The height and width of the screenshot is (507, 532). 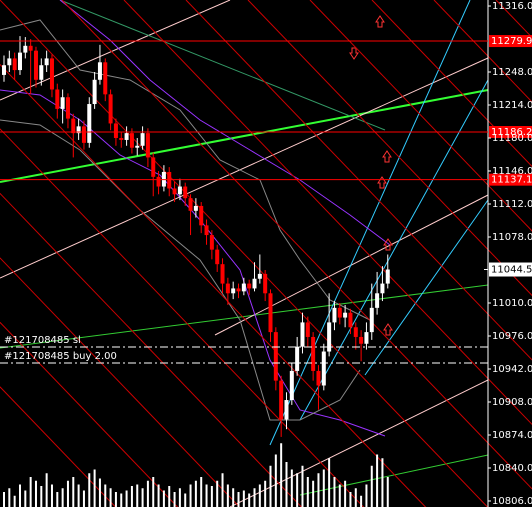 What do you see at coordinates (512, 72) in the screenshot?
I see `y-tick-label: 11248.0` at bounding box center [512, 72].